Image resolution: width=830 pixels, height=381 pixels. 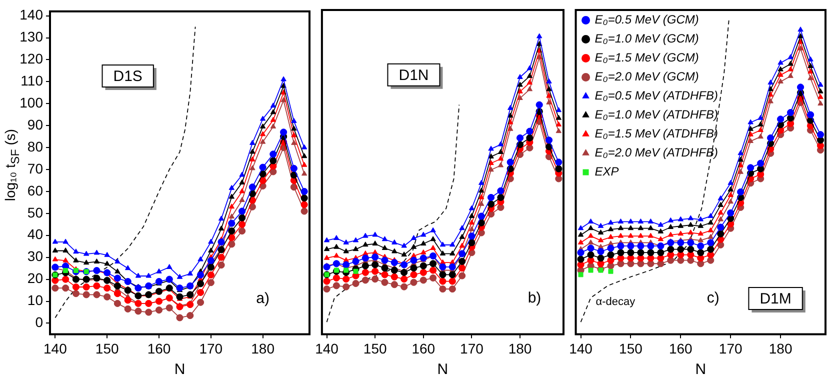 What do you see at coordinates (35, 256) in the screenshot?
I see `y-tick-label: 30` at bounding box center [35, 256].